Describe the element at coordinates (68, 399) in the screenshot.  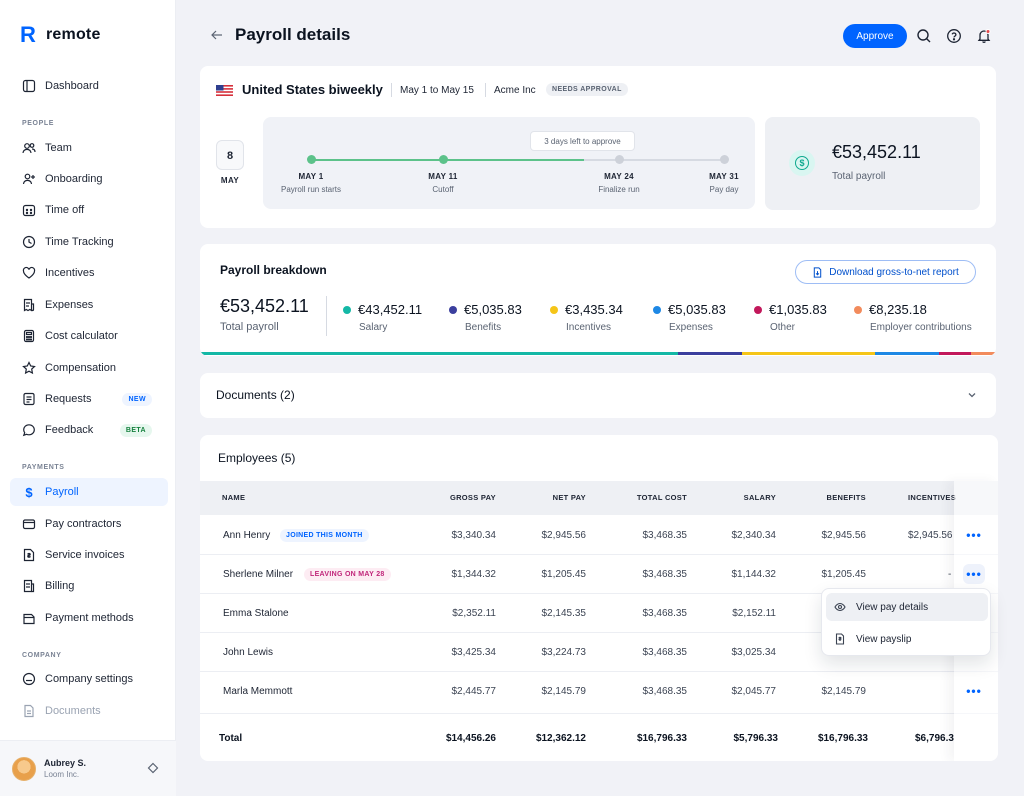
I see `sidebar-item-label: Requests` at that location.